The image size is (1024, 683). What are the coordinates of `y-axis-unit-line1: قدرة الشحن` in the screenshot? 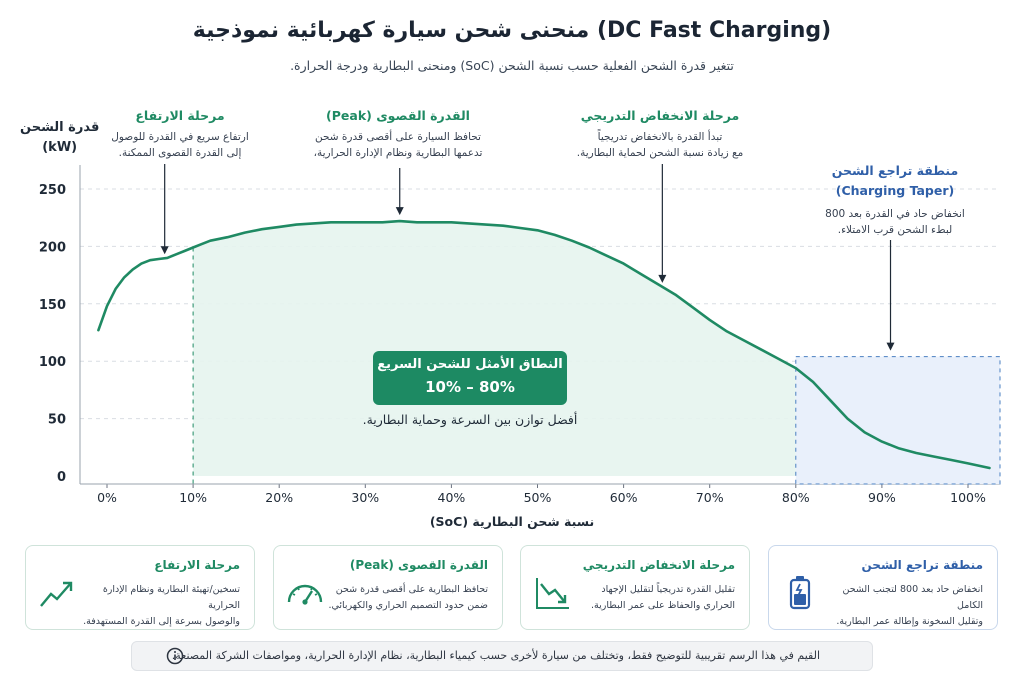 It's located at (60, 127).